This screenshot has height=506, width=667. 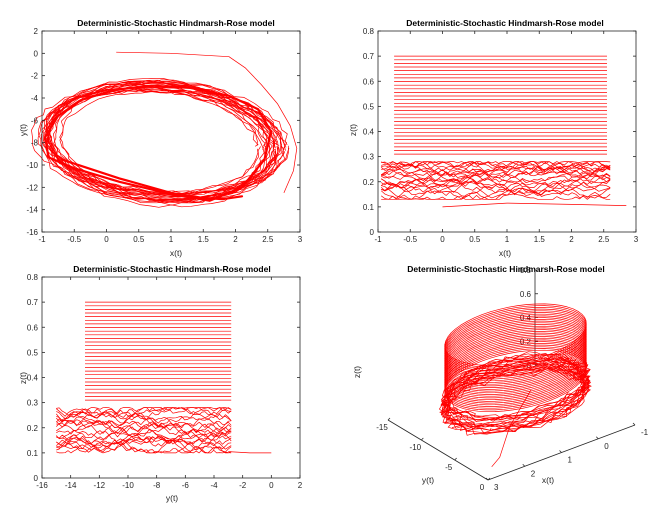 What do you see at coordinates (645, 432) in the screenshot?
I see `x-tick-label: -1` at bounding box center [645, 432].